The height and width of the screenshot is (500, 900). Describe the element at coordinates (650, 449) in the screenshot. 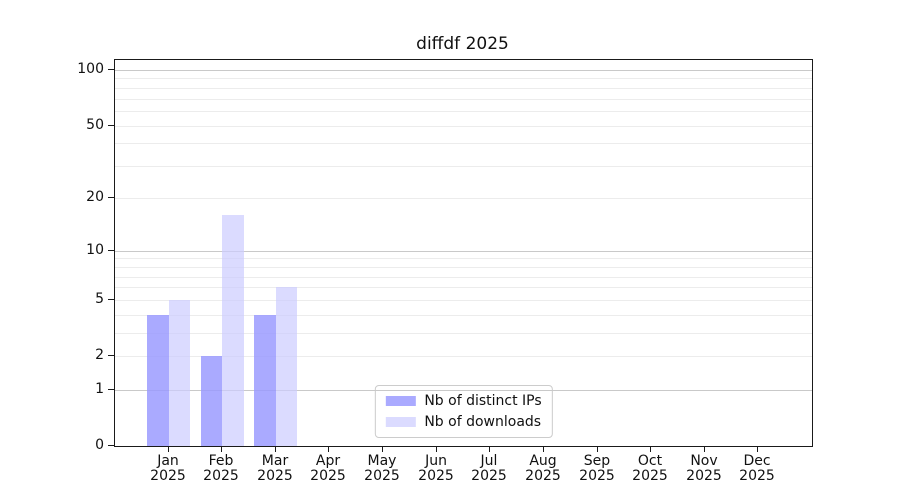

I see `xtick-mark-oct` at that location.